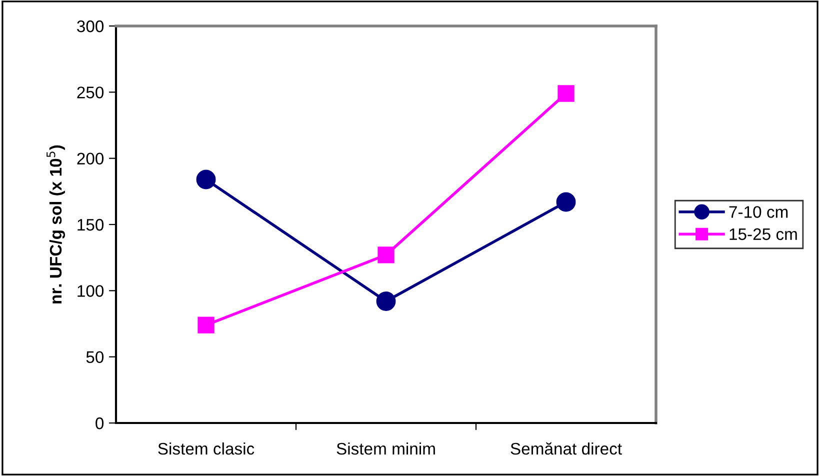 The height and width of the screenshot is (476, 820). Describe the element at coordinates (91, 224) in the screenshot. I see `y-tick-label: 150` at that location.